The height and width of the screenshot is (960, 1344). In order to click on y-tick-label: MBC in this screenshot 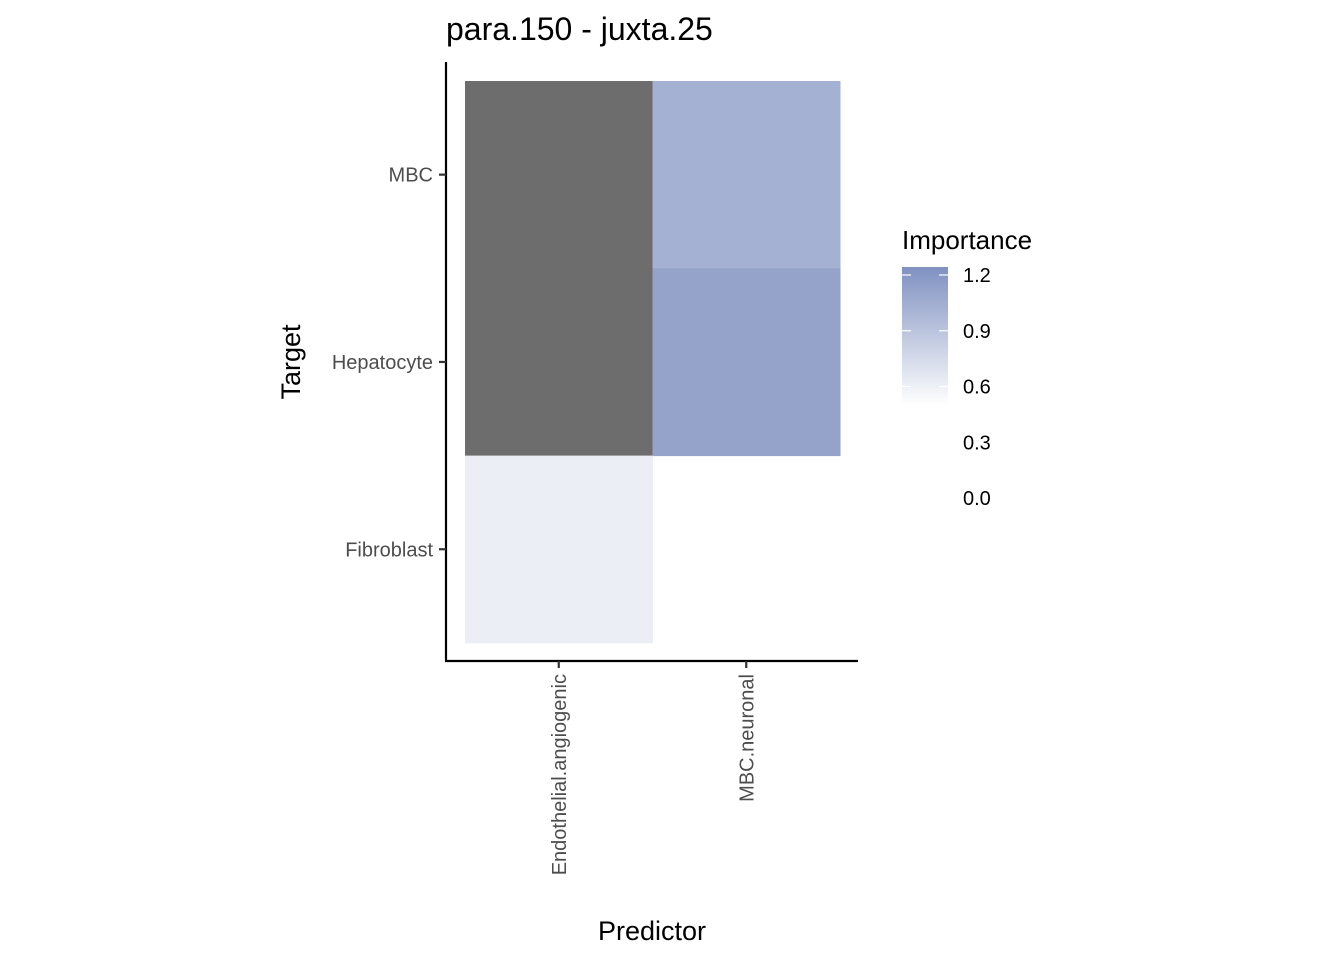, I will do `click(411, 176)`.